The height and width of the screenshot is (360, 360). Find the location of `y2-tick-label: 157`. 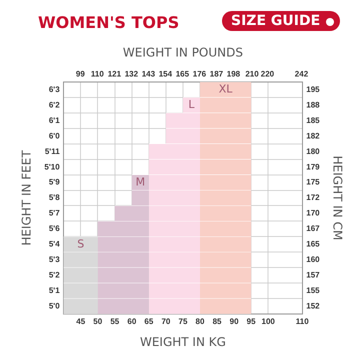

y2-tick-label: 157 is located at coordinates (313, 275).